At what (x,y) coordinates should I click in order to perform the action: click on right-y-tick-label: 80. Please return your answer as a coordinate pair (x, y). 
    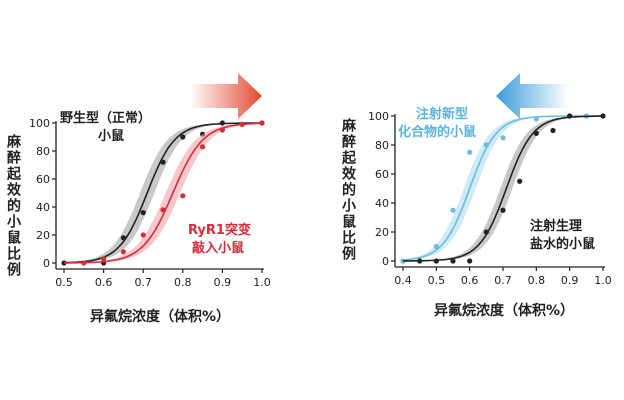
    Looking at the image, I should click on (382, 145).